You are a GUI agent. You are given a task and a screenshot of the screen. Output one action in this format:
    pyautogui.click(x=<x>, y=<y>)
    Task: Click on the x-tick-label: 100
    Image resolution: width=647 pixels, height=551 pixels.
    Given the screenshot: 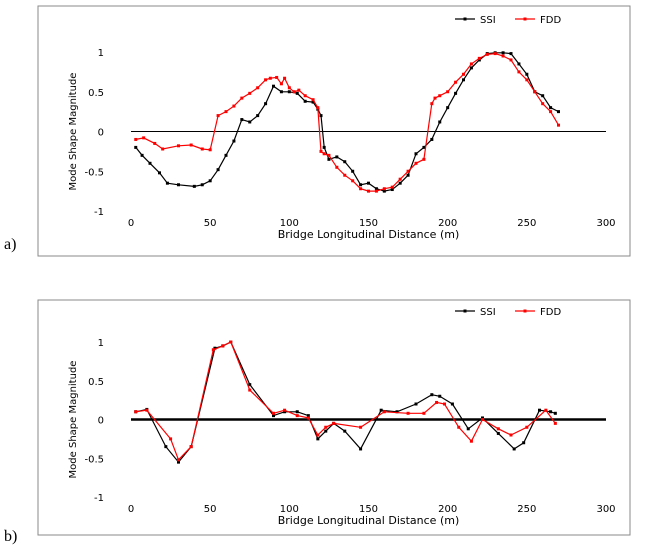 What is the action you would take?
    pyautogui.click(x=289, y=223)
    